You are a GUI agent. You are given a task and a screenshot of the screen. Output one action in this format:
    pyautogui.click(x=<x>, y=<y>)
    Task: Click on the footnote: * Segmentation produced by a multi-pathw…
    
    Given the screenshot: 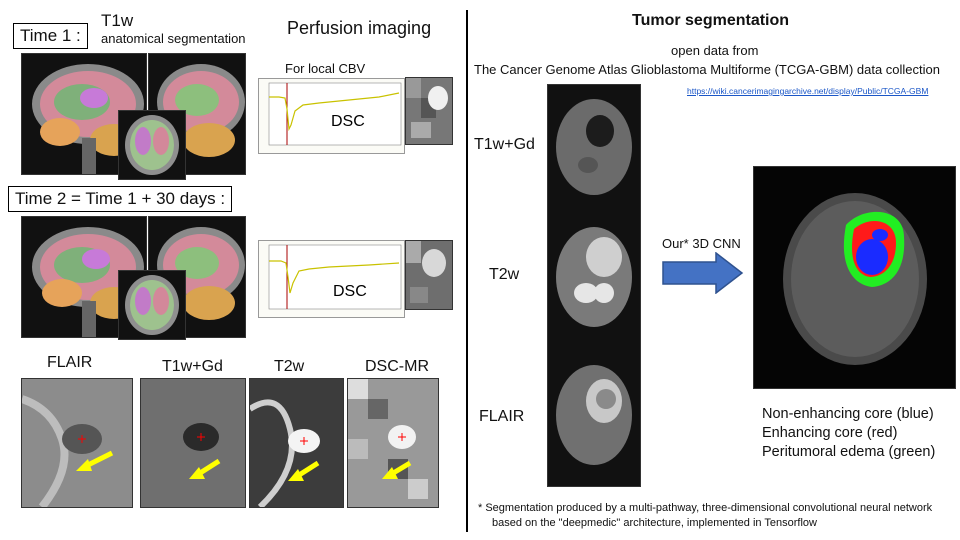 What is the action you would take?
    pyautogui.click(x=705, y=516)
    